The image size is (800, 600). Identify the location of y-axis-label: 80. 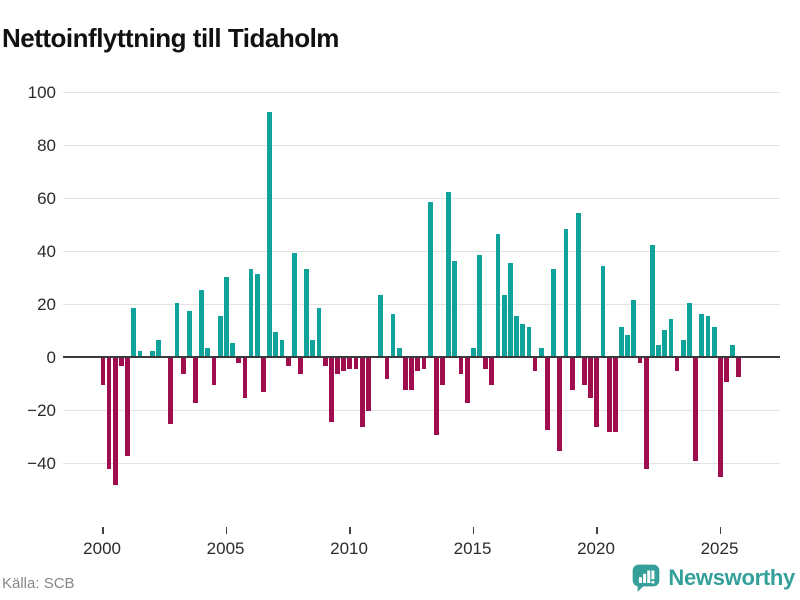
(46, 145).